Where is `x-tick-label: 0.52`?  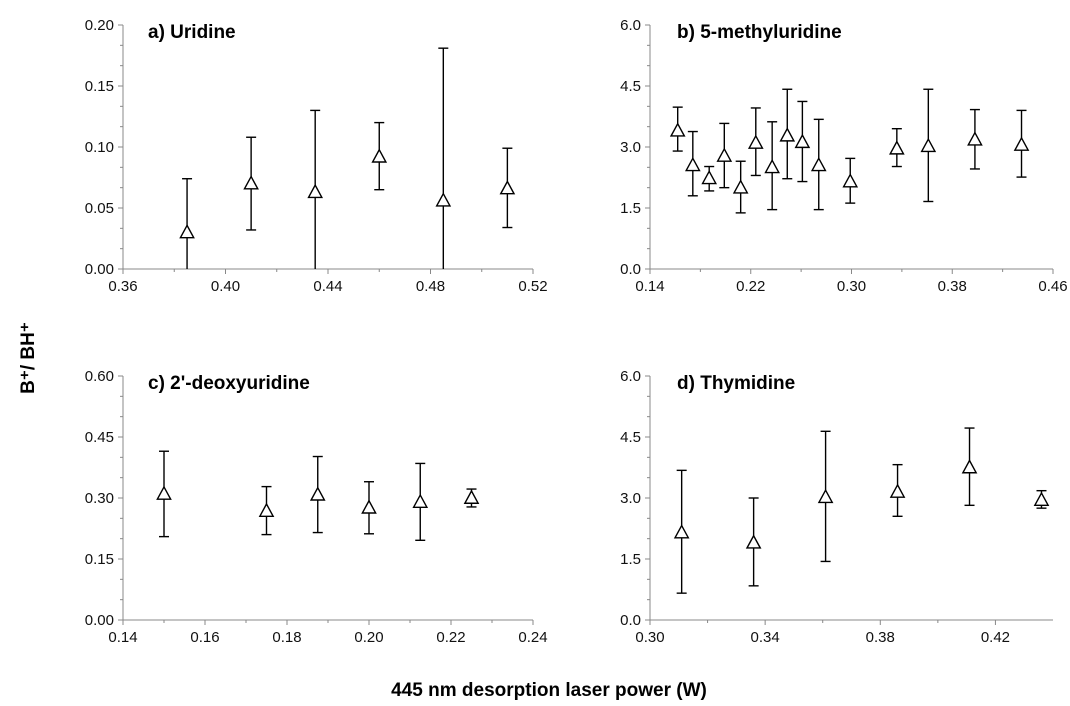
x-tick-label: 0.52 is located at coordinates (532, 286).